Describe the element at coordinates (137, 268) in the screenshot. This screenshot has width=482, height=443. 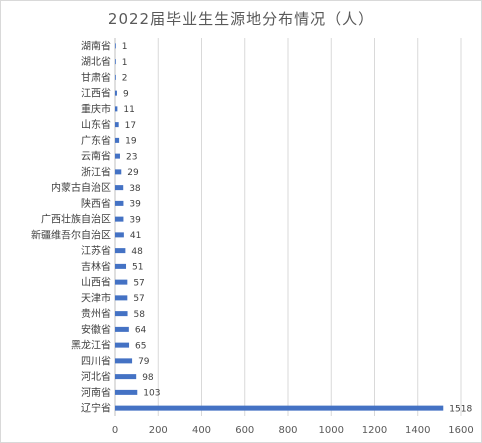
I see `value-label: 51` at that location.